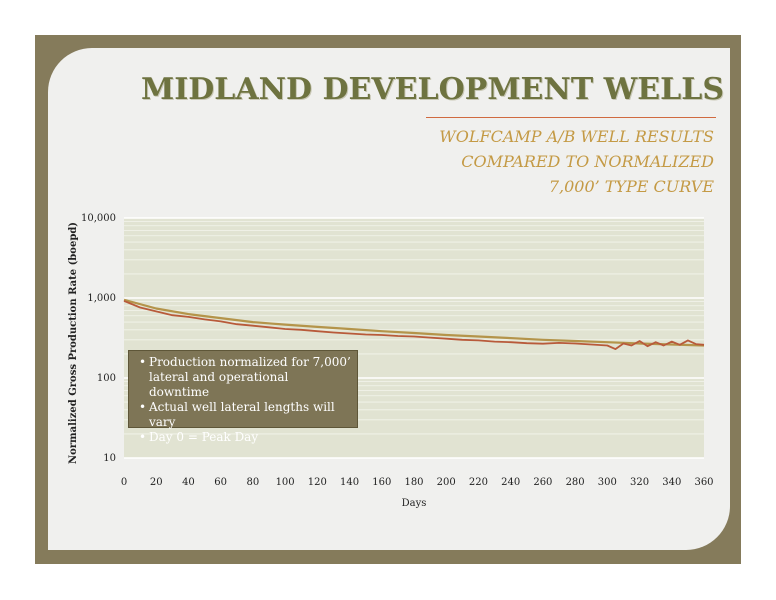 This screenshot has height=600, width=776. What do you see at coordinates (671, 482) in the screenshot?
I see `x-tick-label: 340` at bounding box center [671, 482].